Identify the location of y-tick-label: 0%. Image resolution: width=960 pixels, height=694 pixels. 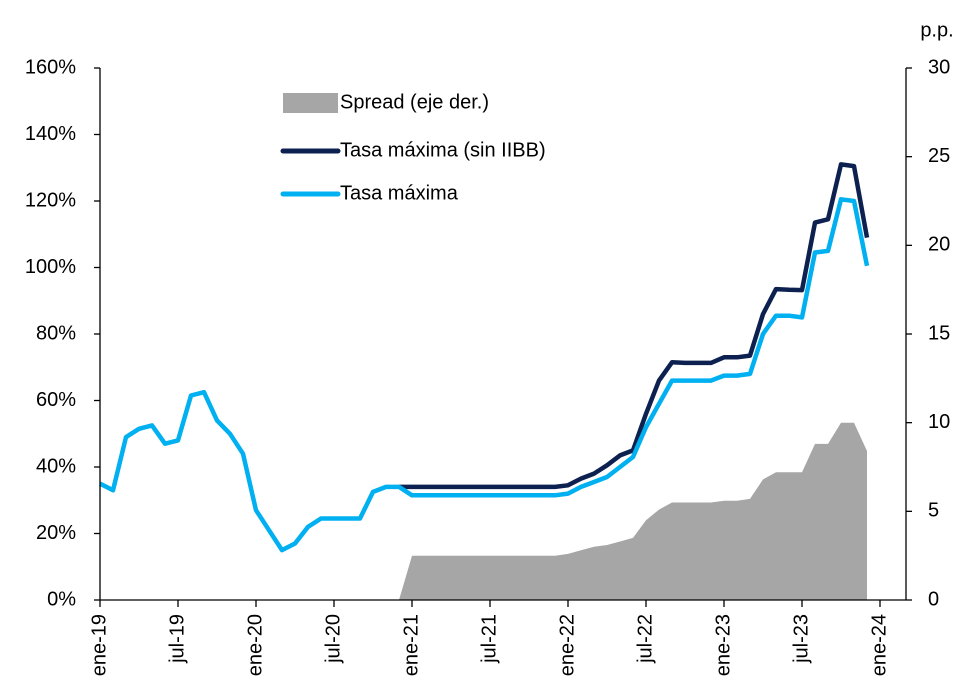
(61, 599).